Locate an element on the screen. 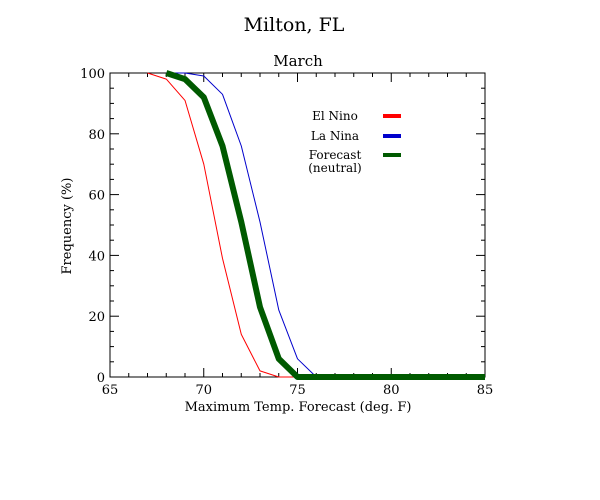 This screenshot has height=500, width=600. y-tick-label: 0 is located at coordinates (101, 378).